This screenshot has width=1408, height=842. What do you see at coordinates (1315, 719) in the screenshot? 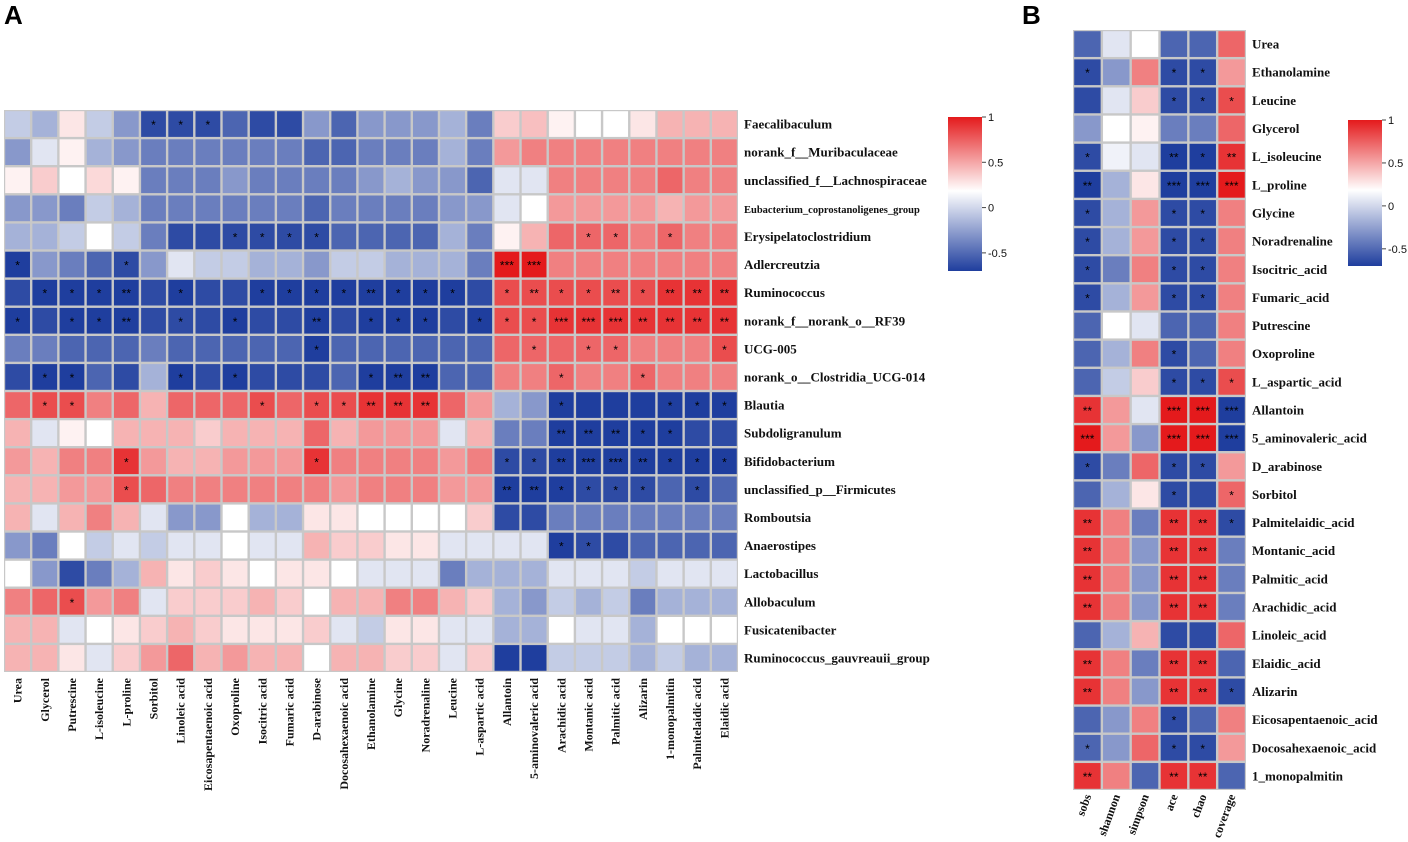
I see `row-label: Eicosapentaenoic_acid` at bounding box center [1315, 719].